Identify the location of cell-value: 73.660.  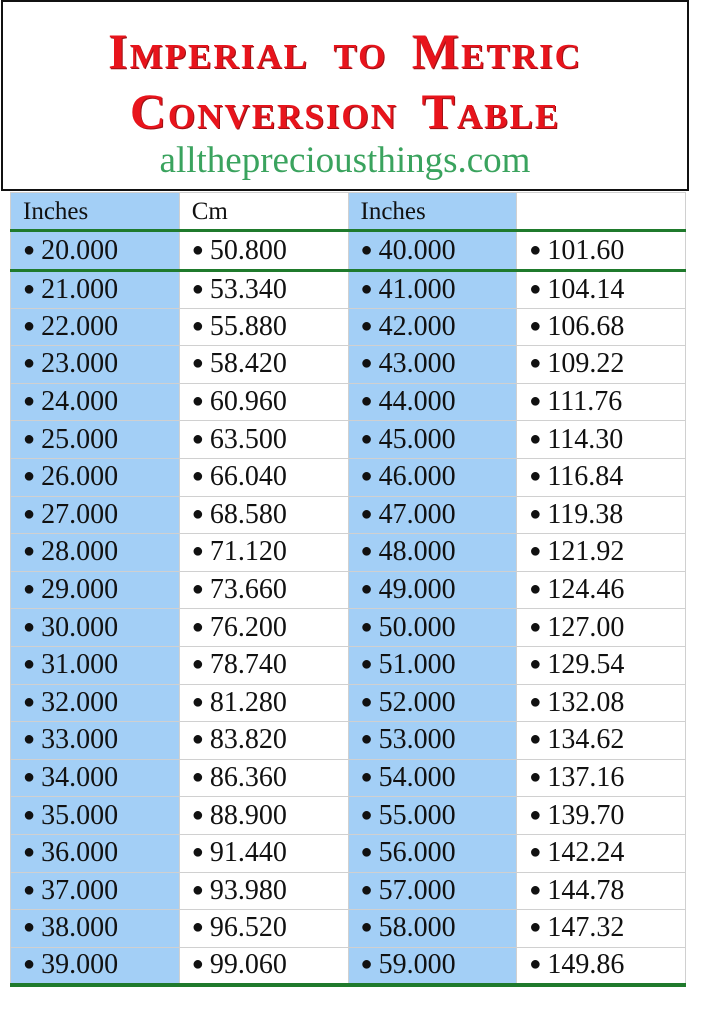
(248, 590).